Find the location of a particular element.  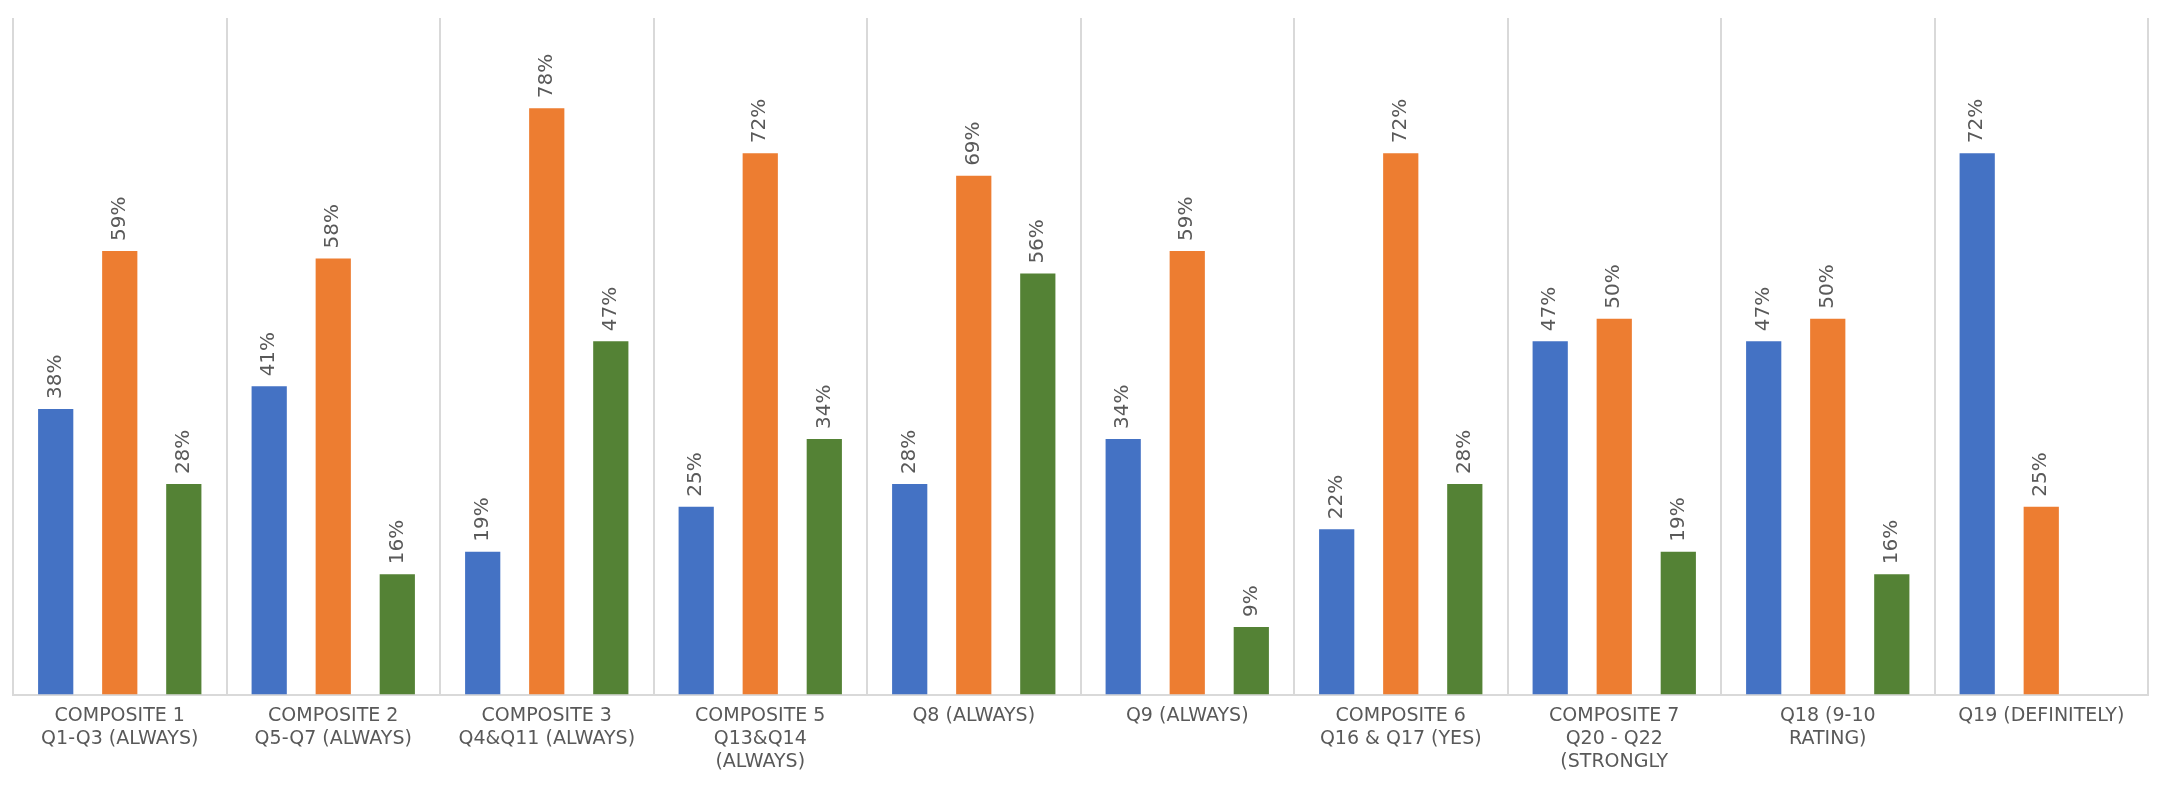

data-label: 69% is located at coordinates (971, 143).